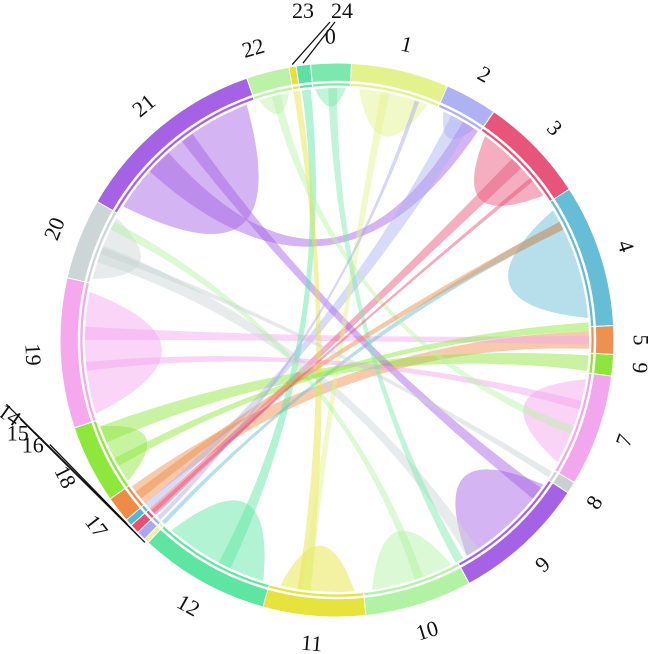 Image resolution: width=650 pixels, height=654 pixels. Describe the element at coordinates (311, 642) in the screenshot. I see `segment-label-11: 11` at that location.